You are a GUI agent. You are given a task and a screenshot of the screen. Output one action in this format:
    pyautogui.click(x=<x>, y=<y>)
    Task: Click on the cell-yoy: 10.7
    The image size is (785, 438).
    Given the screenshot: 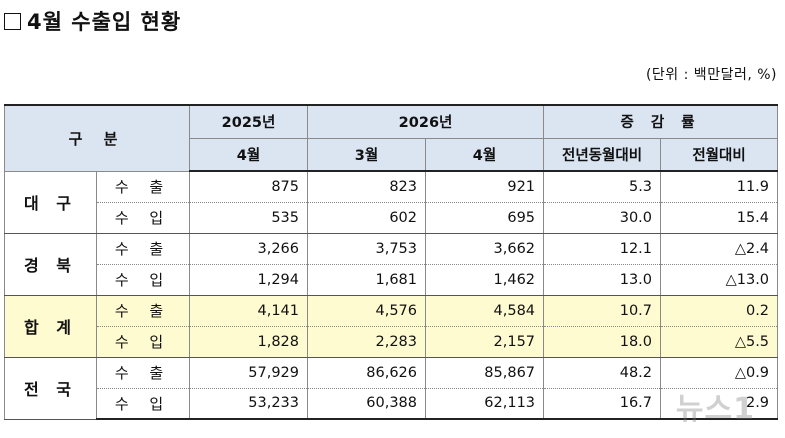 What is the action you would take?
    pyautogui.click(x=602, y=311)
    